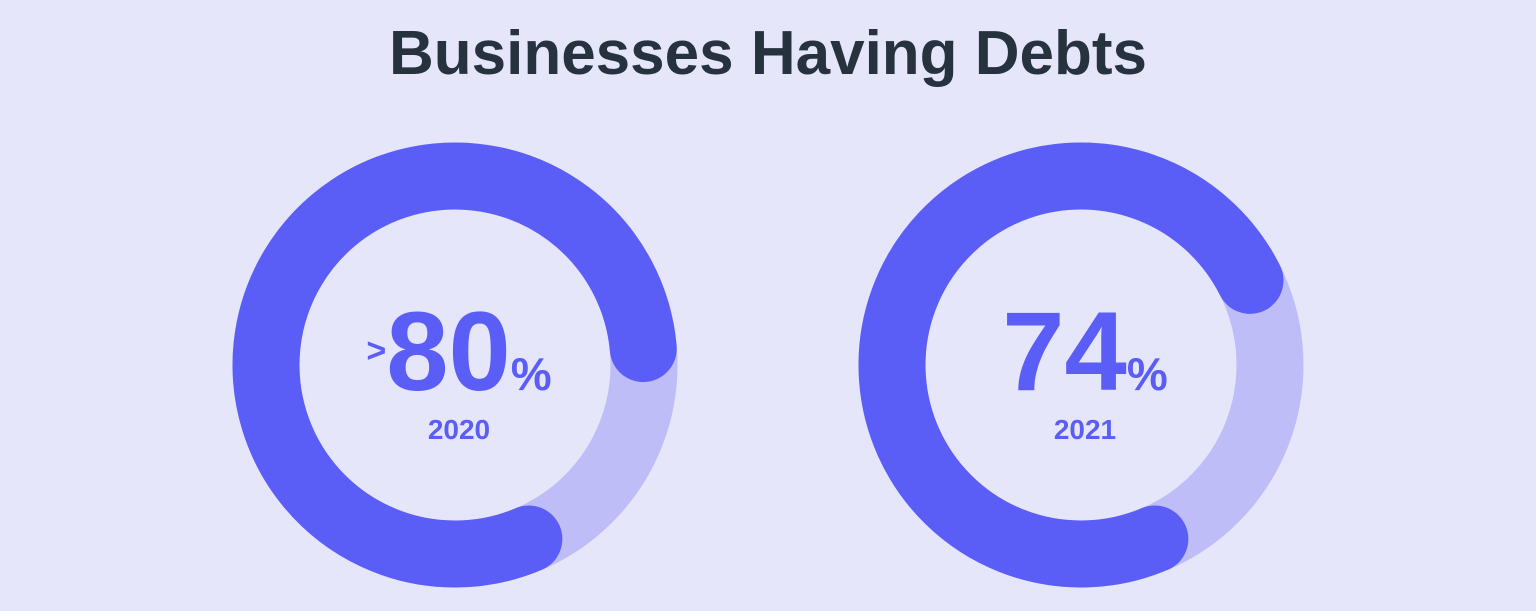 The image size is (1536, 611). What do you see at coordinates (448, 351) in the screenshot?
I see `value-number: 80` at bounding box center [448, 351].